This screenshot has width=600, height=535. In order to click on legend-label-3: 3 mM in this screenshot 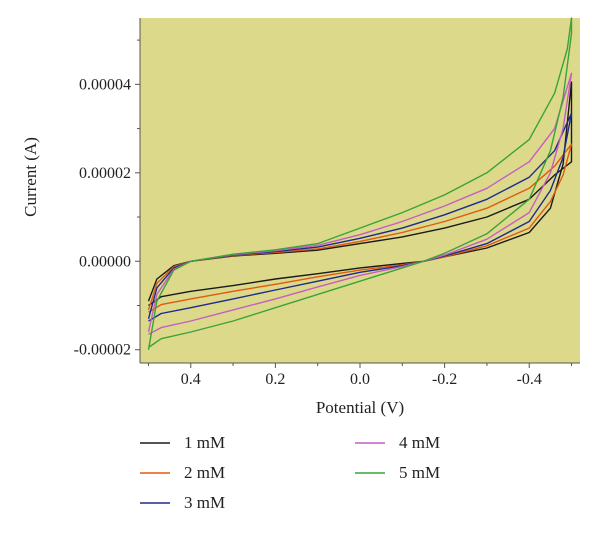, I will do `click(204, 502)`.